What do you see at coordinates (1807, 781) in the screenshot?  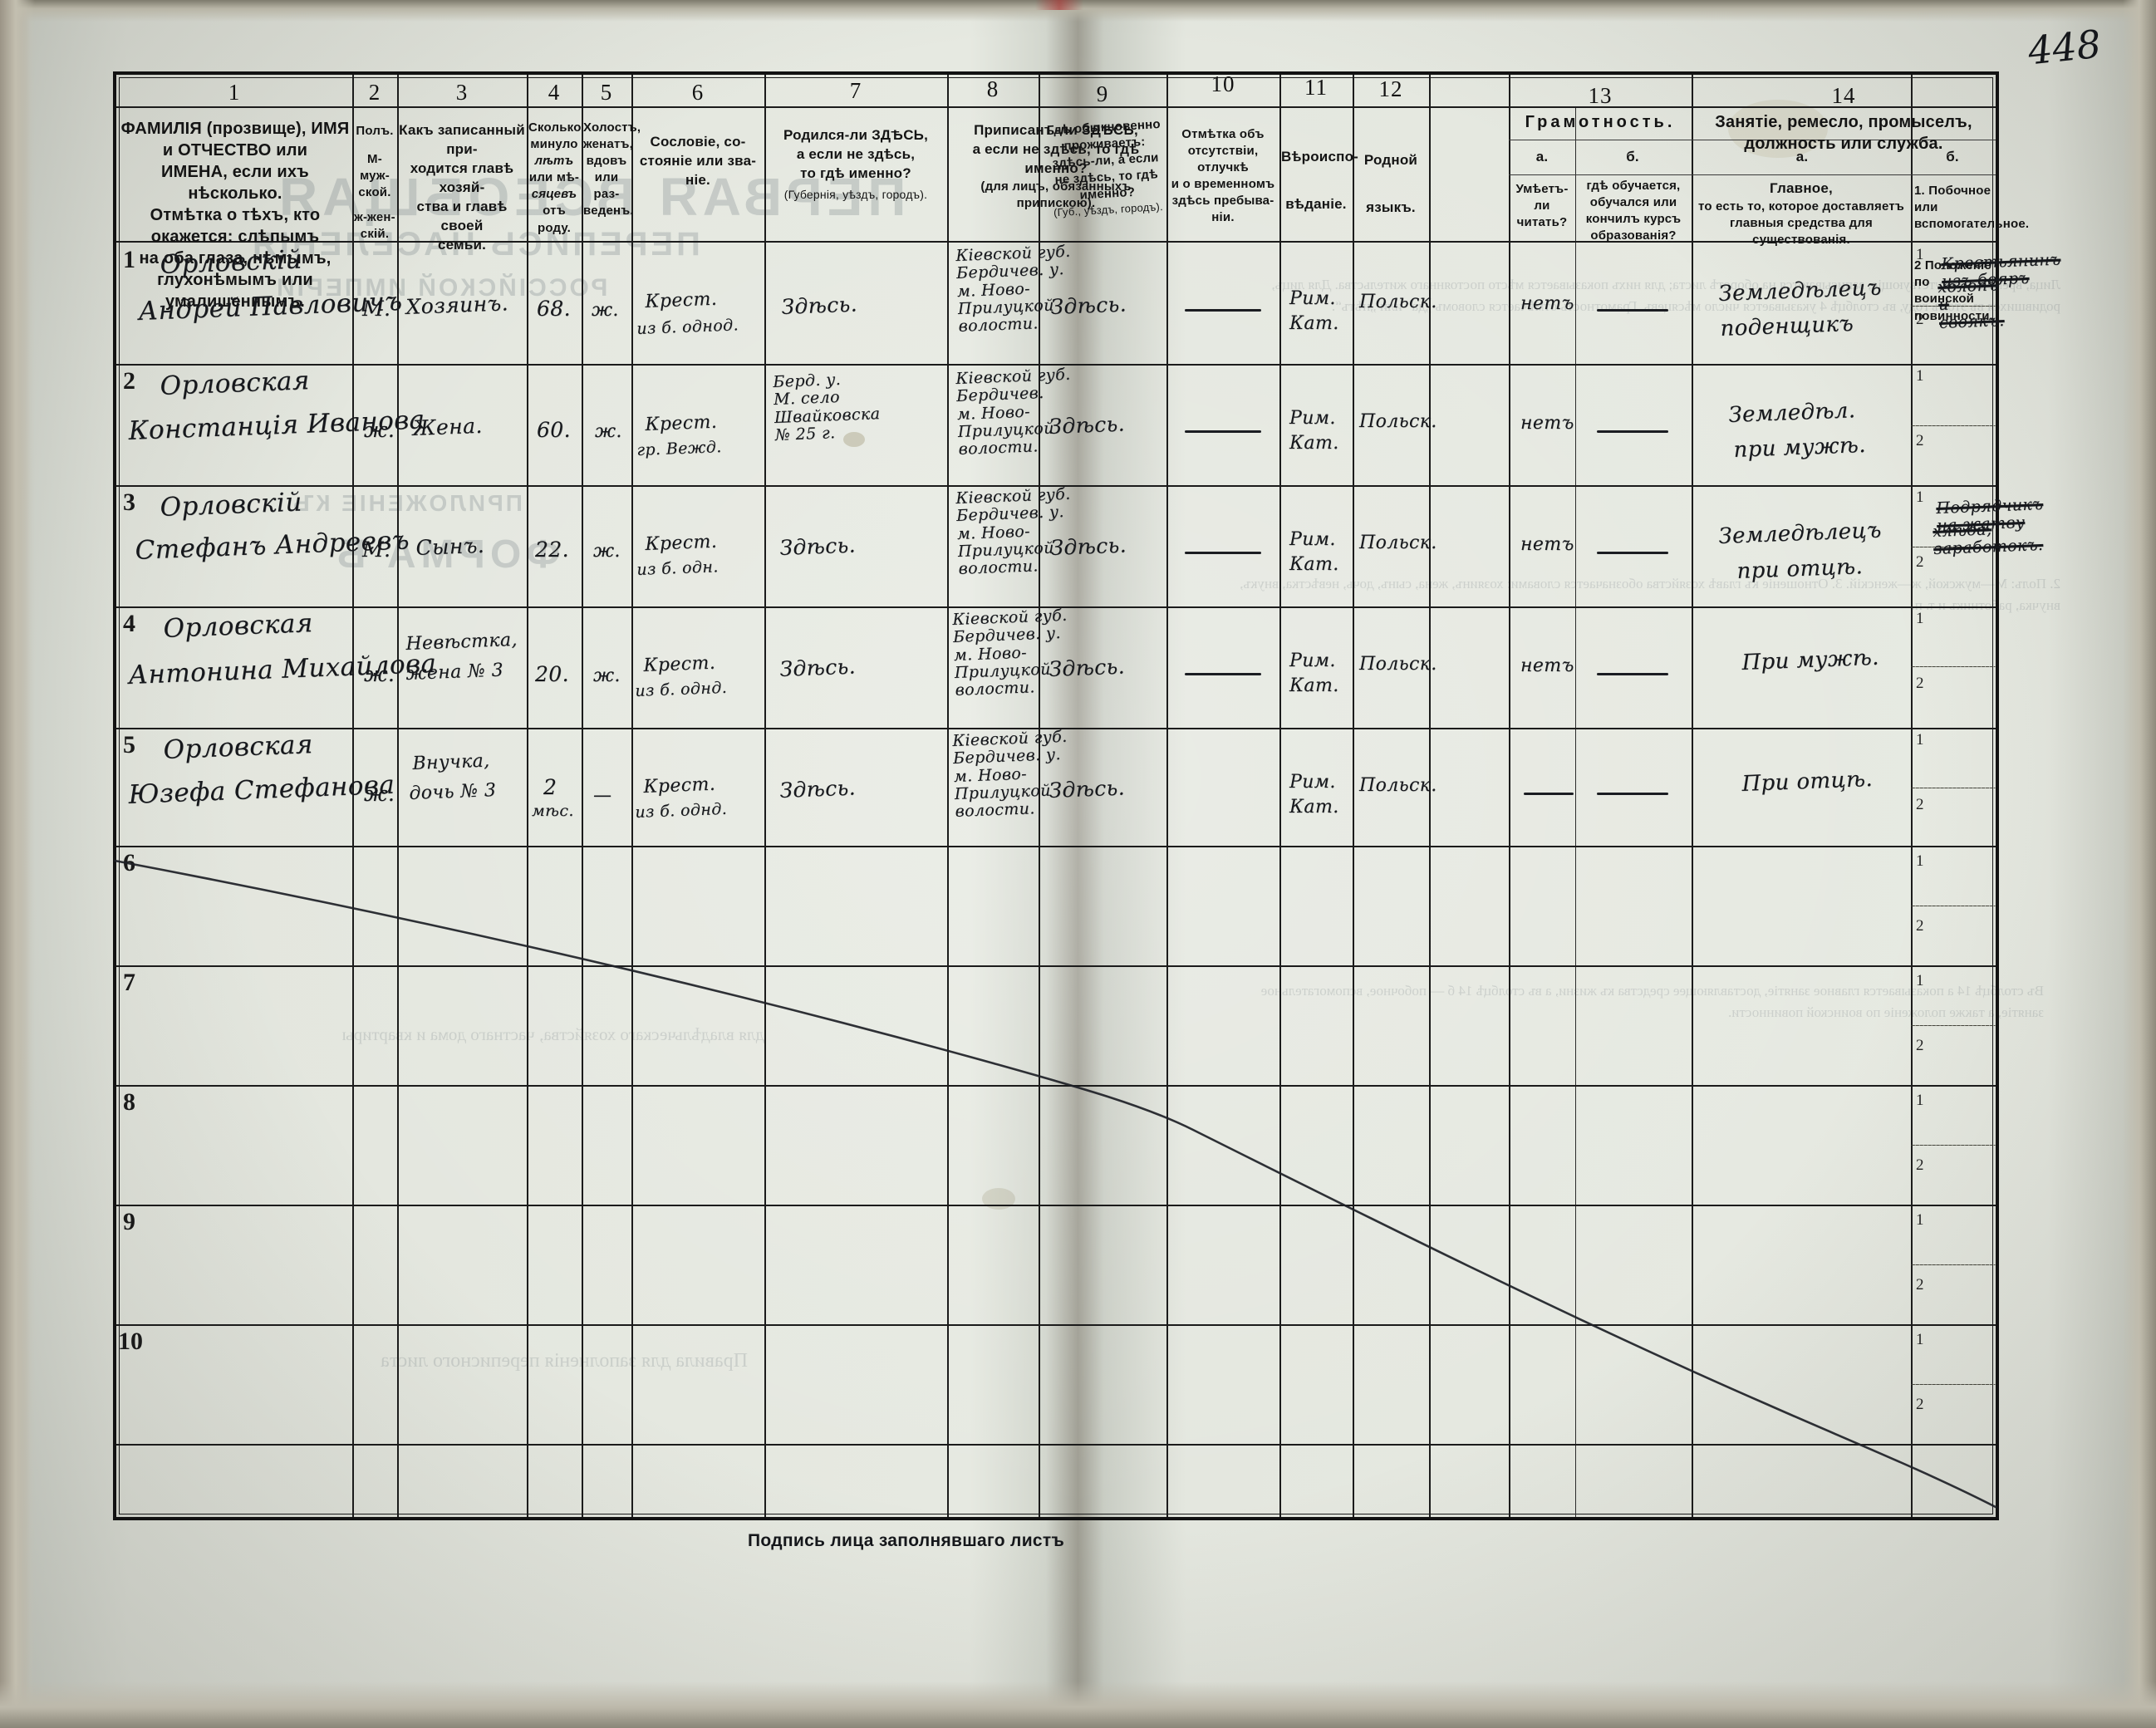 I see `cell-occupation-main-1: При отцѣ.` at bounding box center [1807, 781].